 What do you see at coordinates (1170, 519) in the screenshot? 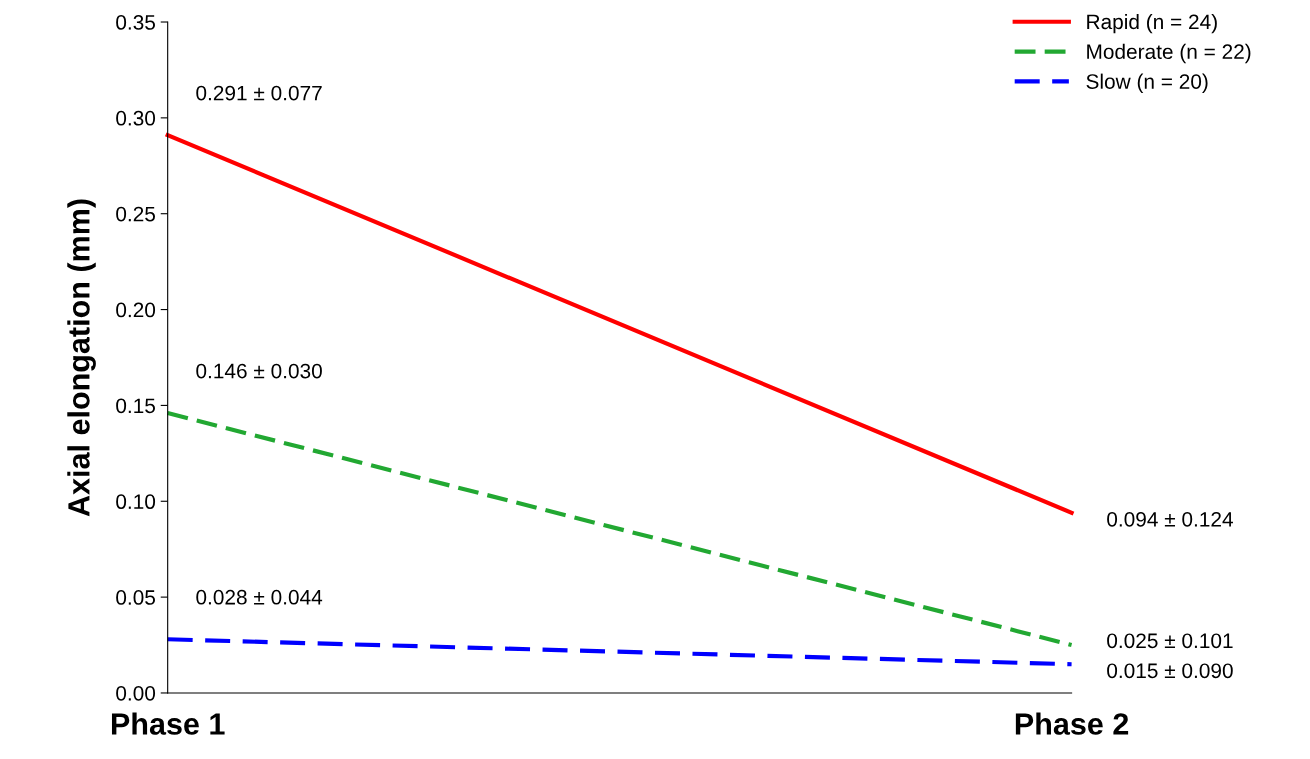
I see `data-label: 0.094 ± 0.124` at bounding box center [1170, 519].